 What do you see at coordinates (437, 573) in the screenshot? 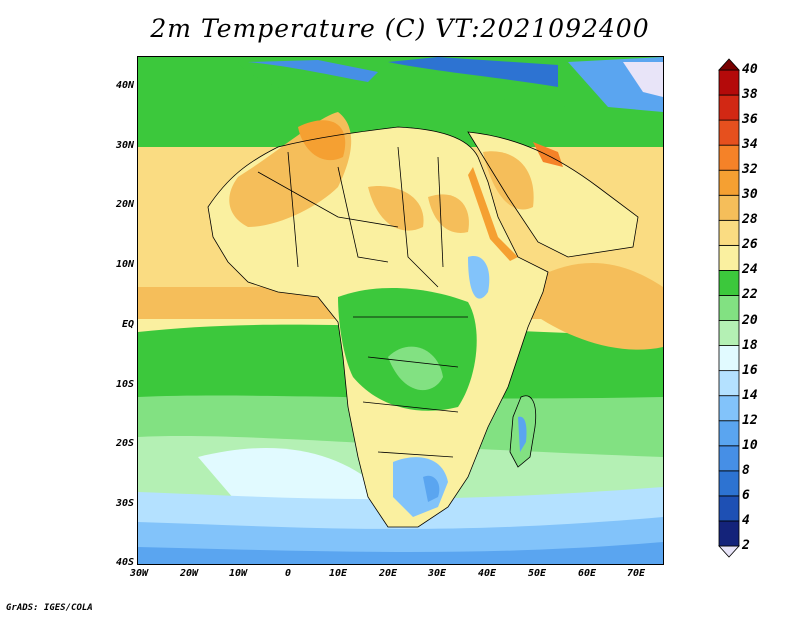
I see `lon-label-30e: 30E` at bounding box center [437, 573].